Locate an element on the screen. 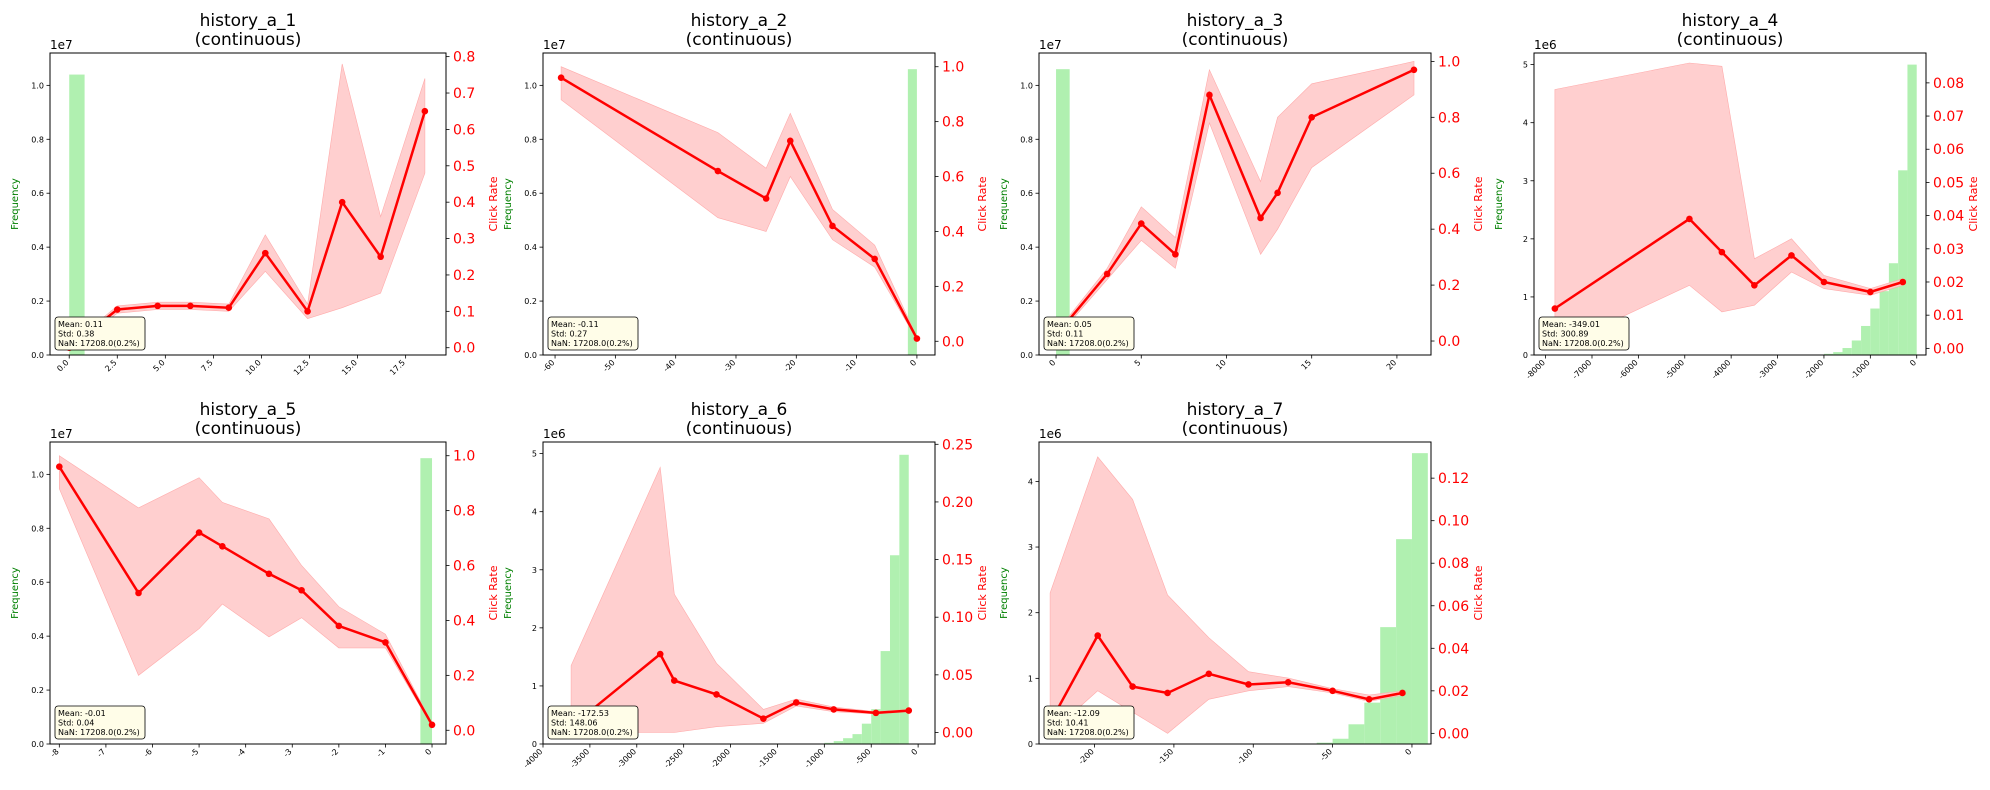  y-right-tick-label: 0.01 is located at coordinates (1948, 316).